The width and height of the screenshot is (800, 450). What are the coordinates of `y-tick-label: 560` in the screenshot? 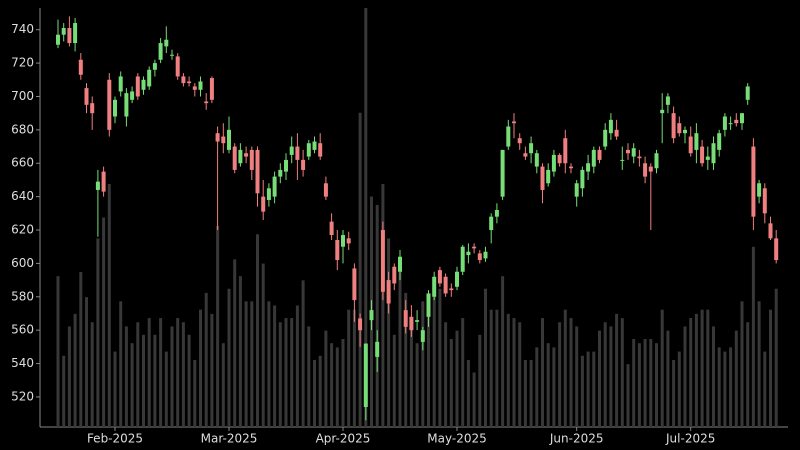 It's located at (22, 330).